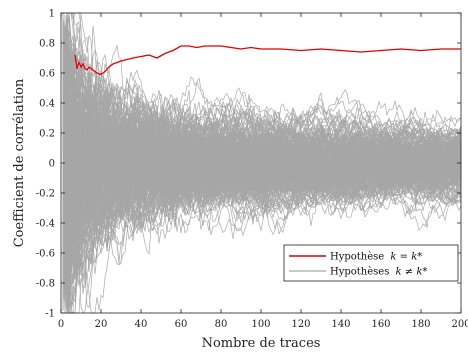 Image resolution: width=468 pixels, height=353 pixels. Describe the element at coordinates (45, 284) in the screenshot. I see `y-tick-label: -0.8` at that location.